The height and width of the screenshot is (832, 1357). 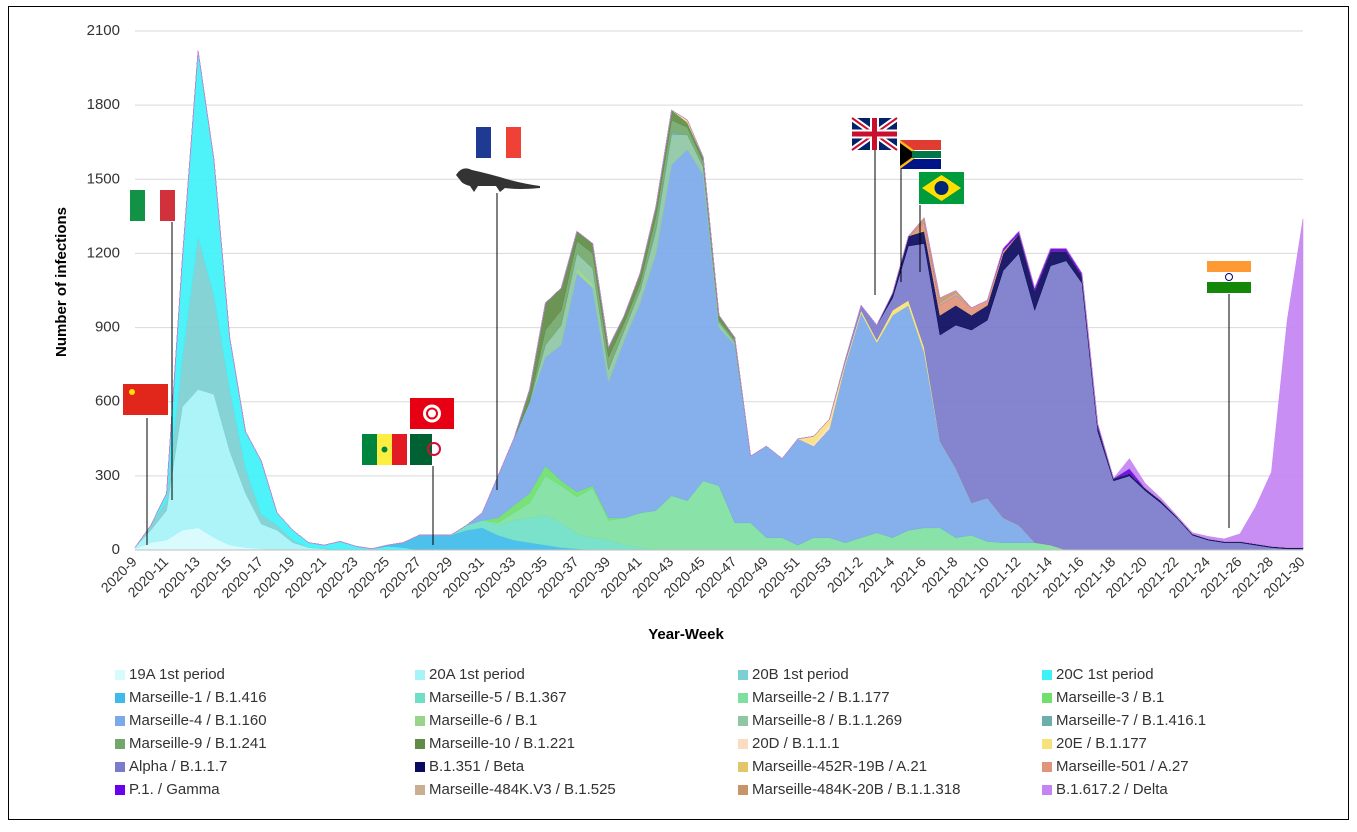 I want to click on y-tick-label: 300, so click(x=107, y=475).